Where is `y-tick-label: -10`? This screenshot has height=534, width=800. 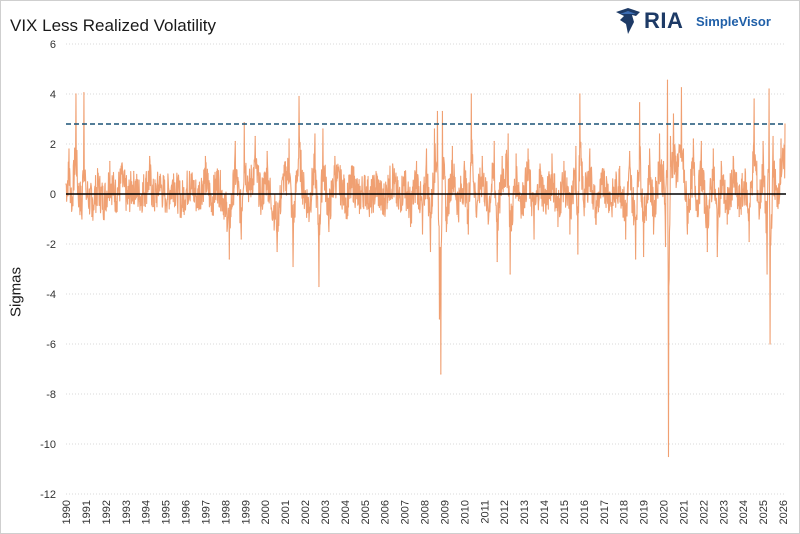
y-tick-label: -10 is located at coordinates (48, 445).